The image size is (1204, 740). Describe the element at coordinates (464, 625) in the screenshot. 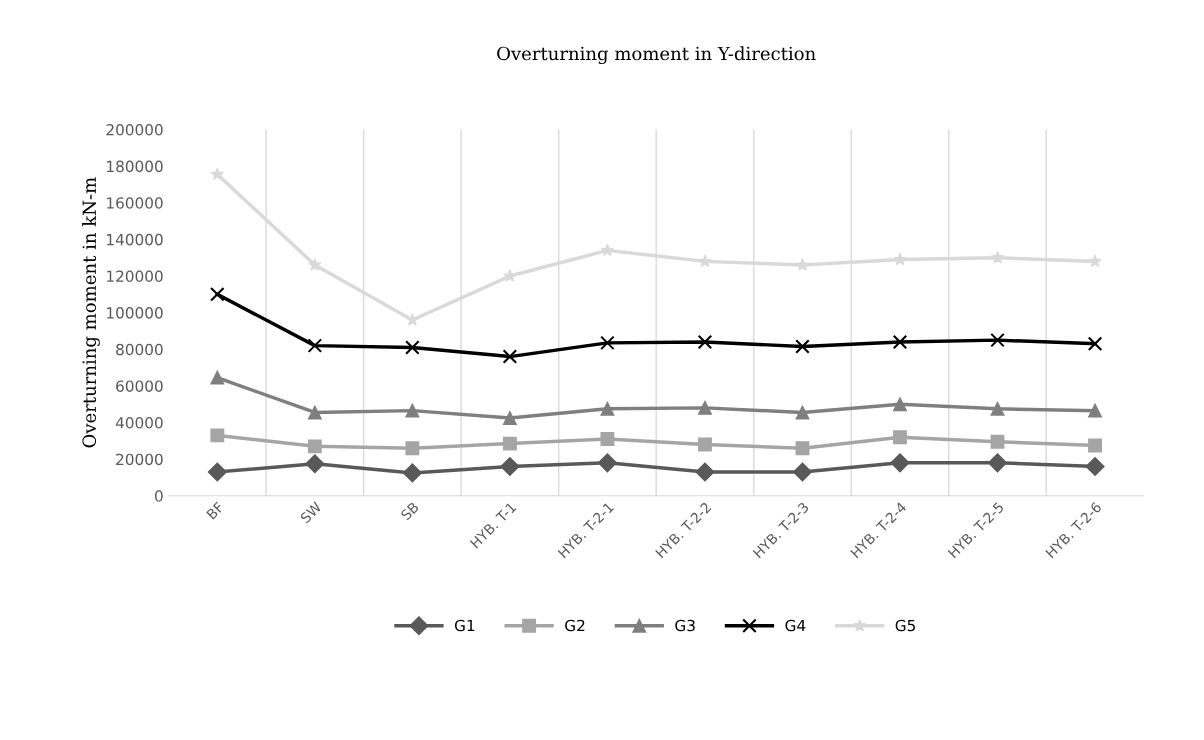

I see `legend-label: G1` at that location.